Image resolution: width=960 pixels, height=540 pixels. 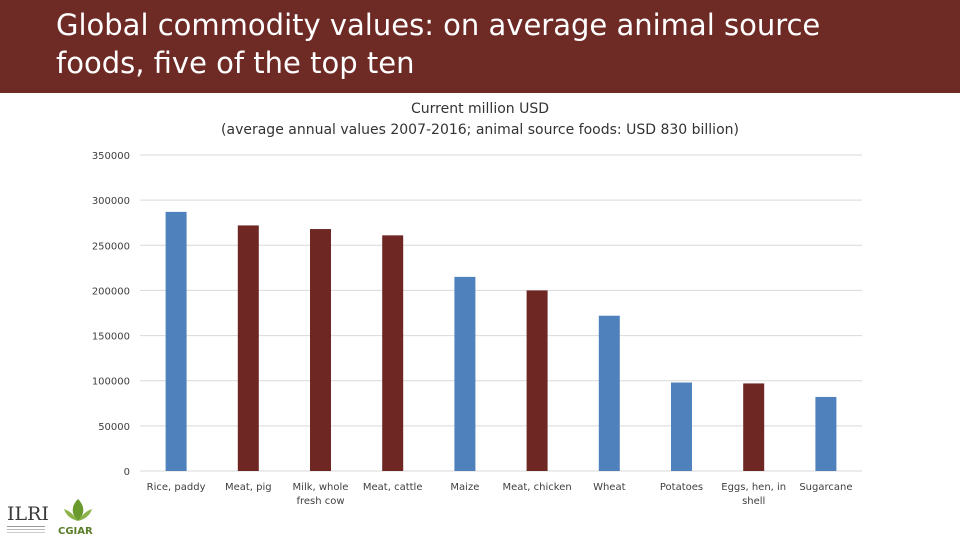 I want to click on cgiar-leaf-icon, so click(x=78, y=510).